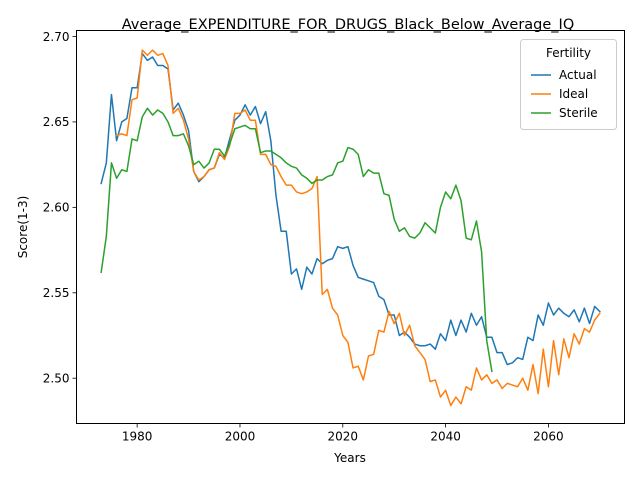 This screenshot has height=484, width=640. I want to click on x-tick-label: 2020, so click(343, 437).